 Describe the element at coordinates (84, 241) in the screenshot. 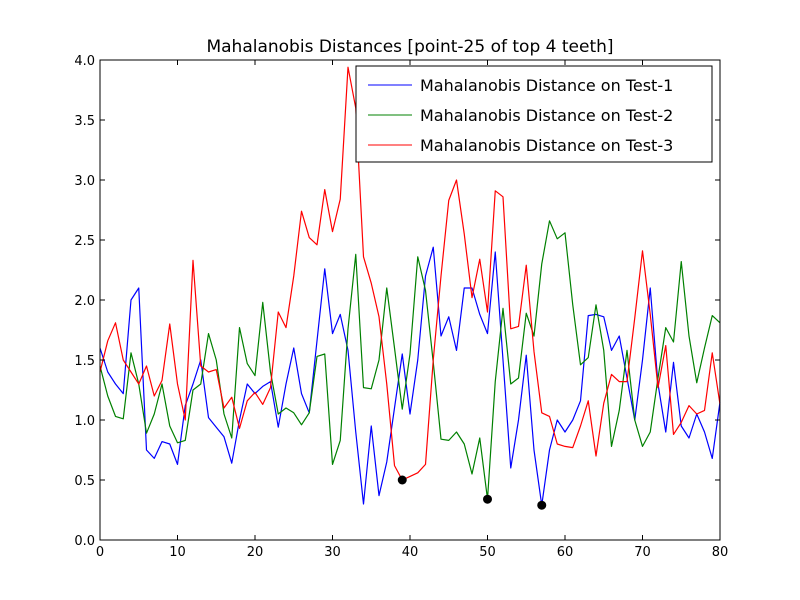

I see `y-tick-label: 2.5` at that location.